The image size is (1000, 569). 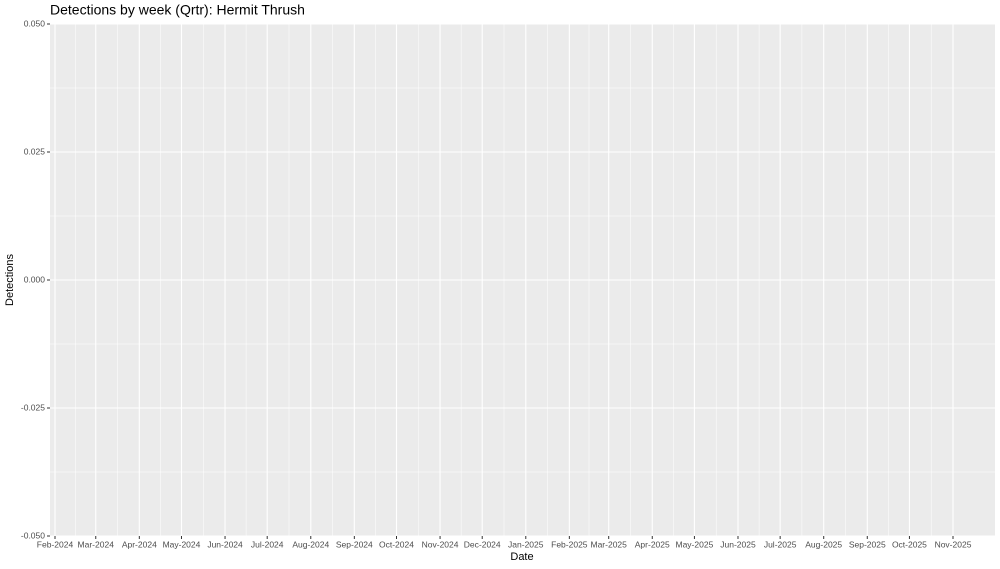 I want to click on x-tick-label: Oct-2024, so click(x=396, y=544).